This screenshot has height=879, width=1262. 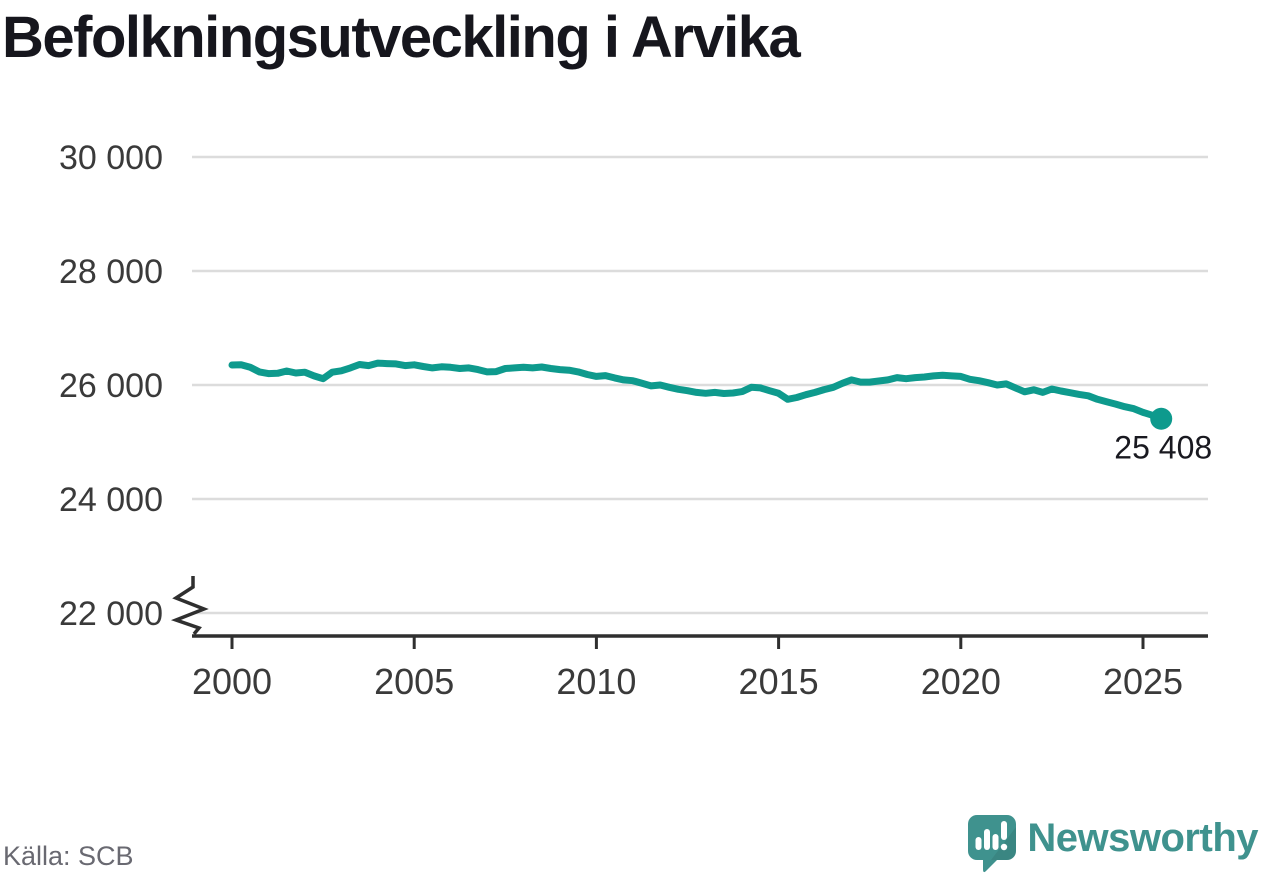 I want to click on y-tick-label: 26 000, so click(x=111, y=386).